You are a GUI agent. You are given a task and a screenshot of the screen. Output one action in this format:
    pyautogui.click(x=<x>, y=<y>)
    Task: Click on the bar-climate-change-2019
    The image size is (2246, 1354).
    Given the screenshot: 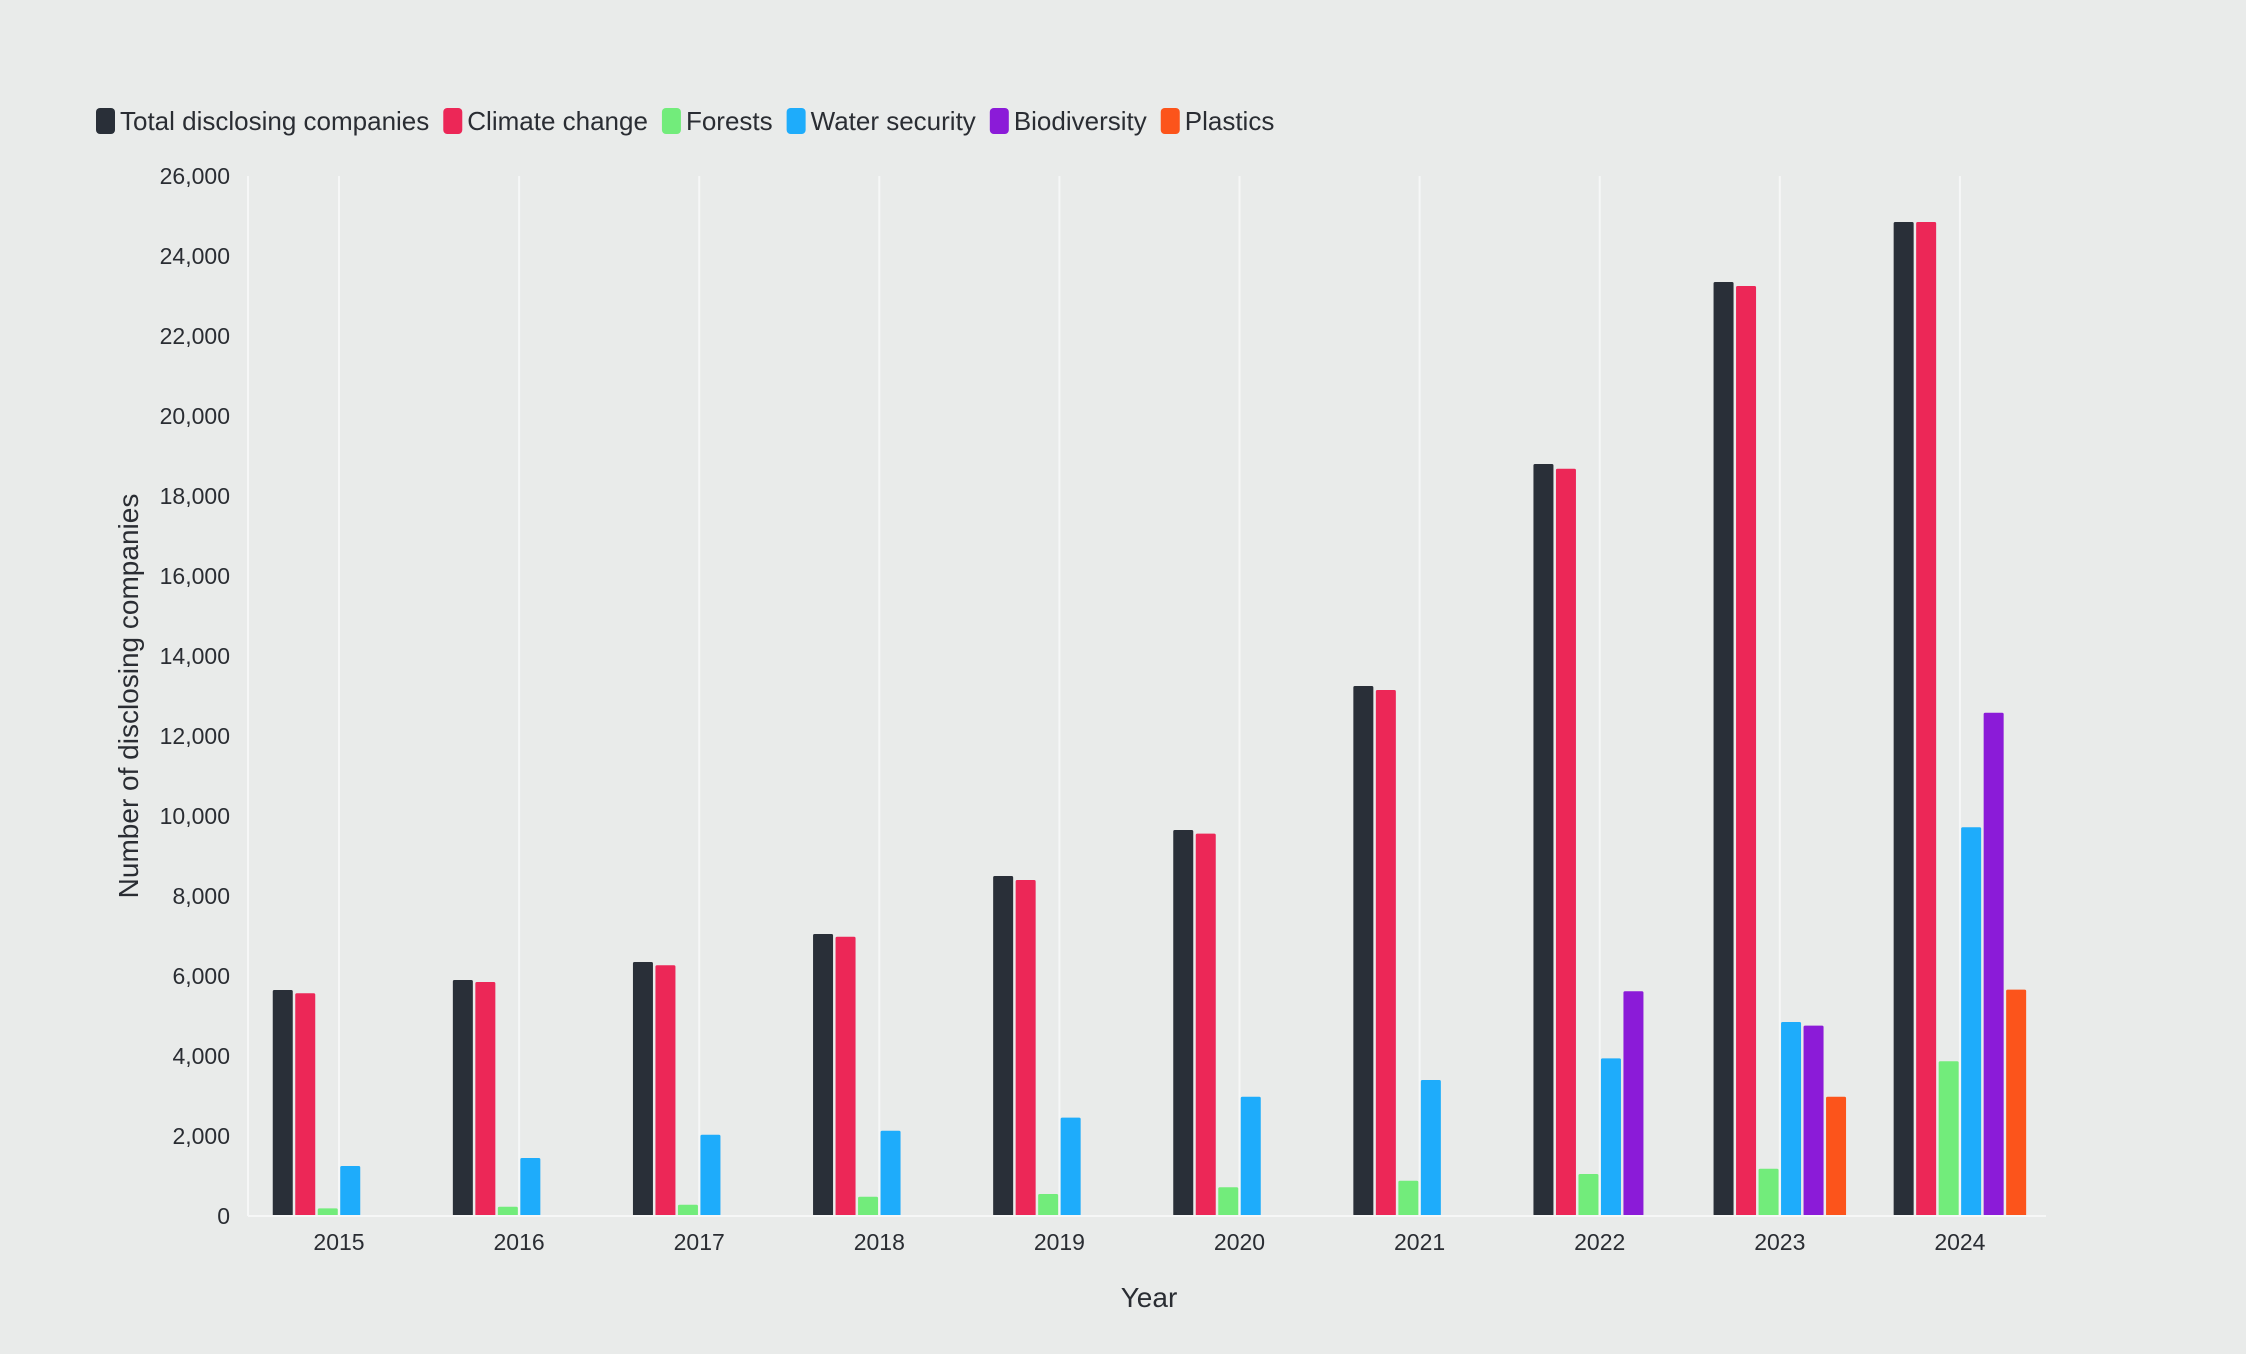 What is the action you would take?
    pyautogui.click(x=1025, y=1048)
    